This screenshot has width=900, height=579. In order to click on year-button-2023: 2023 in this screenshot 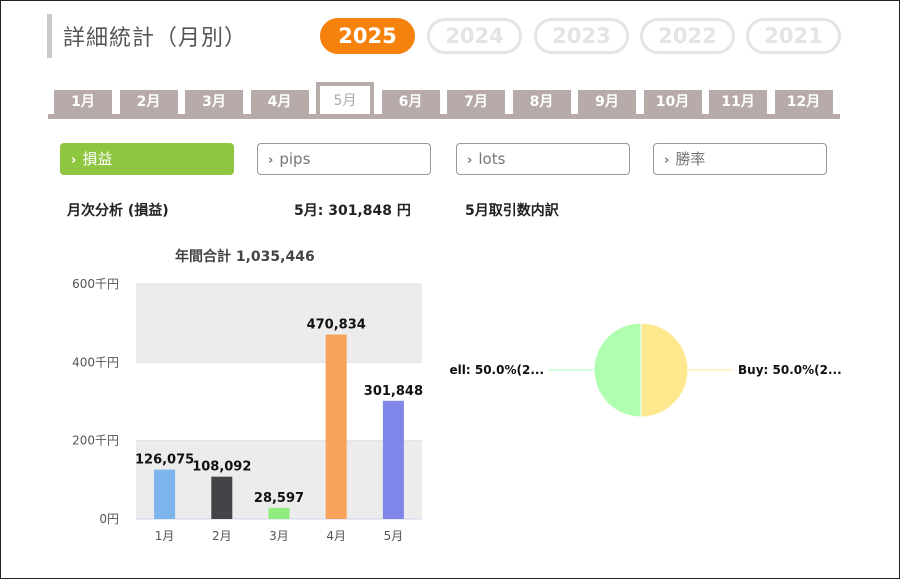, I will do `click(581, 36)`.